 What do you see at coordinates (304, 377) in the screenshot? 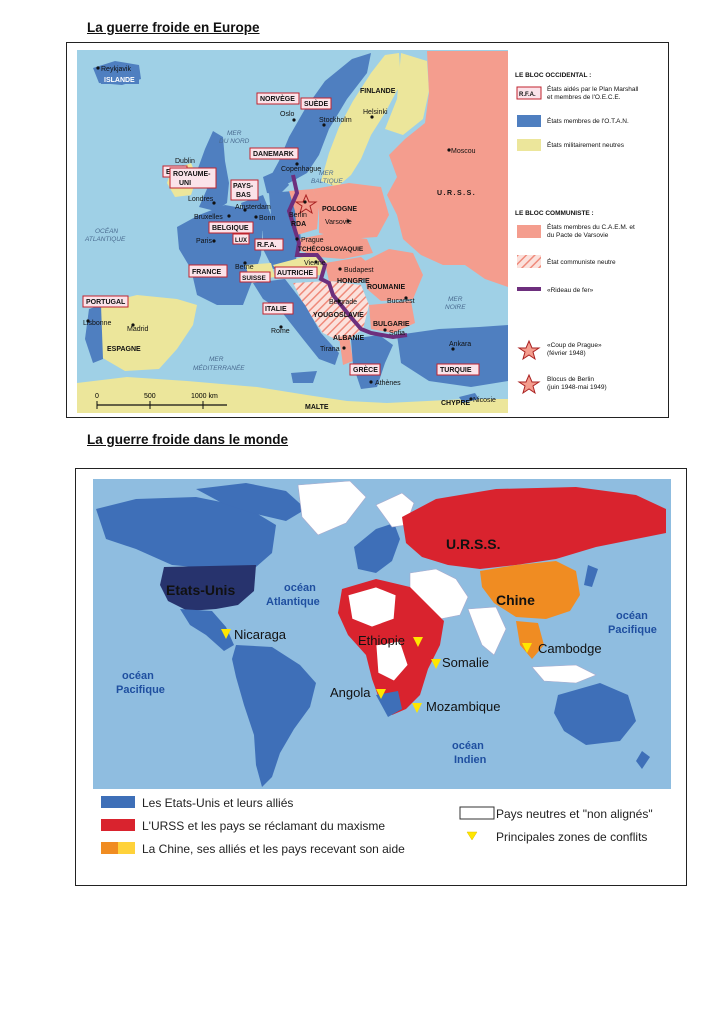
I see `sicily-shape` at bounding box center [304, 377].